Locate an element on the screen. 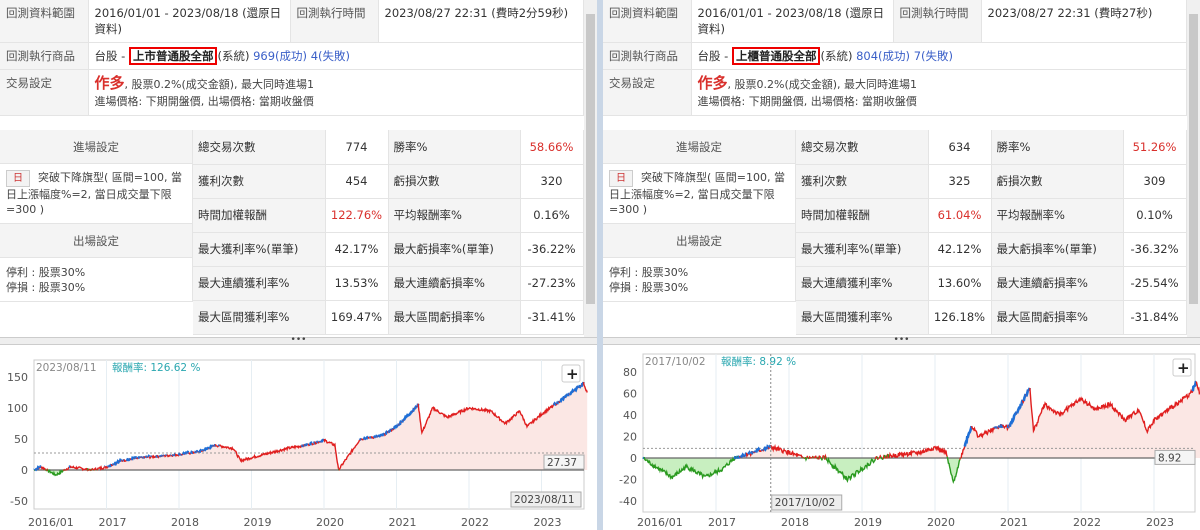 The width and height of the screenshot is (1200, 530). product-suffix: (系統) is located at coordinates (233, 56).